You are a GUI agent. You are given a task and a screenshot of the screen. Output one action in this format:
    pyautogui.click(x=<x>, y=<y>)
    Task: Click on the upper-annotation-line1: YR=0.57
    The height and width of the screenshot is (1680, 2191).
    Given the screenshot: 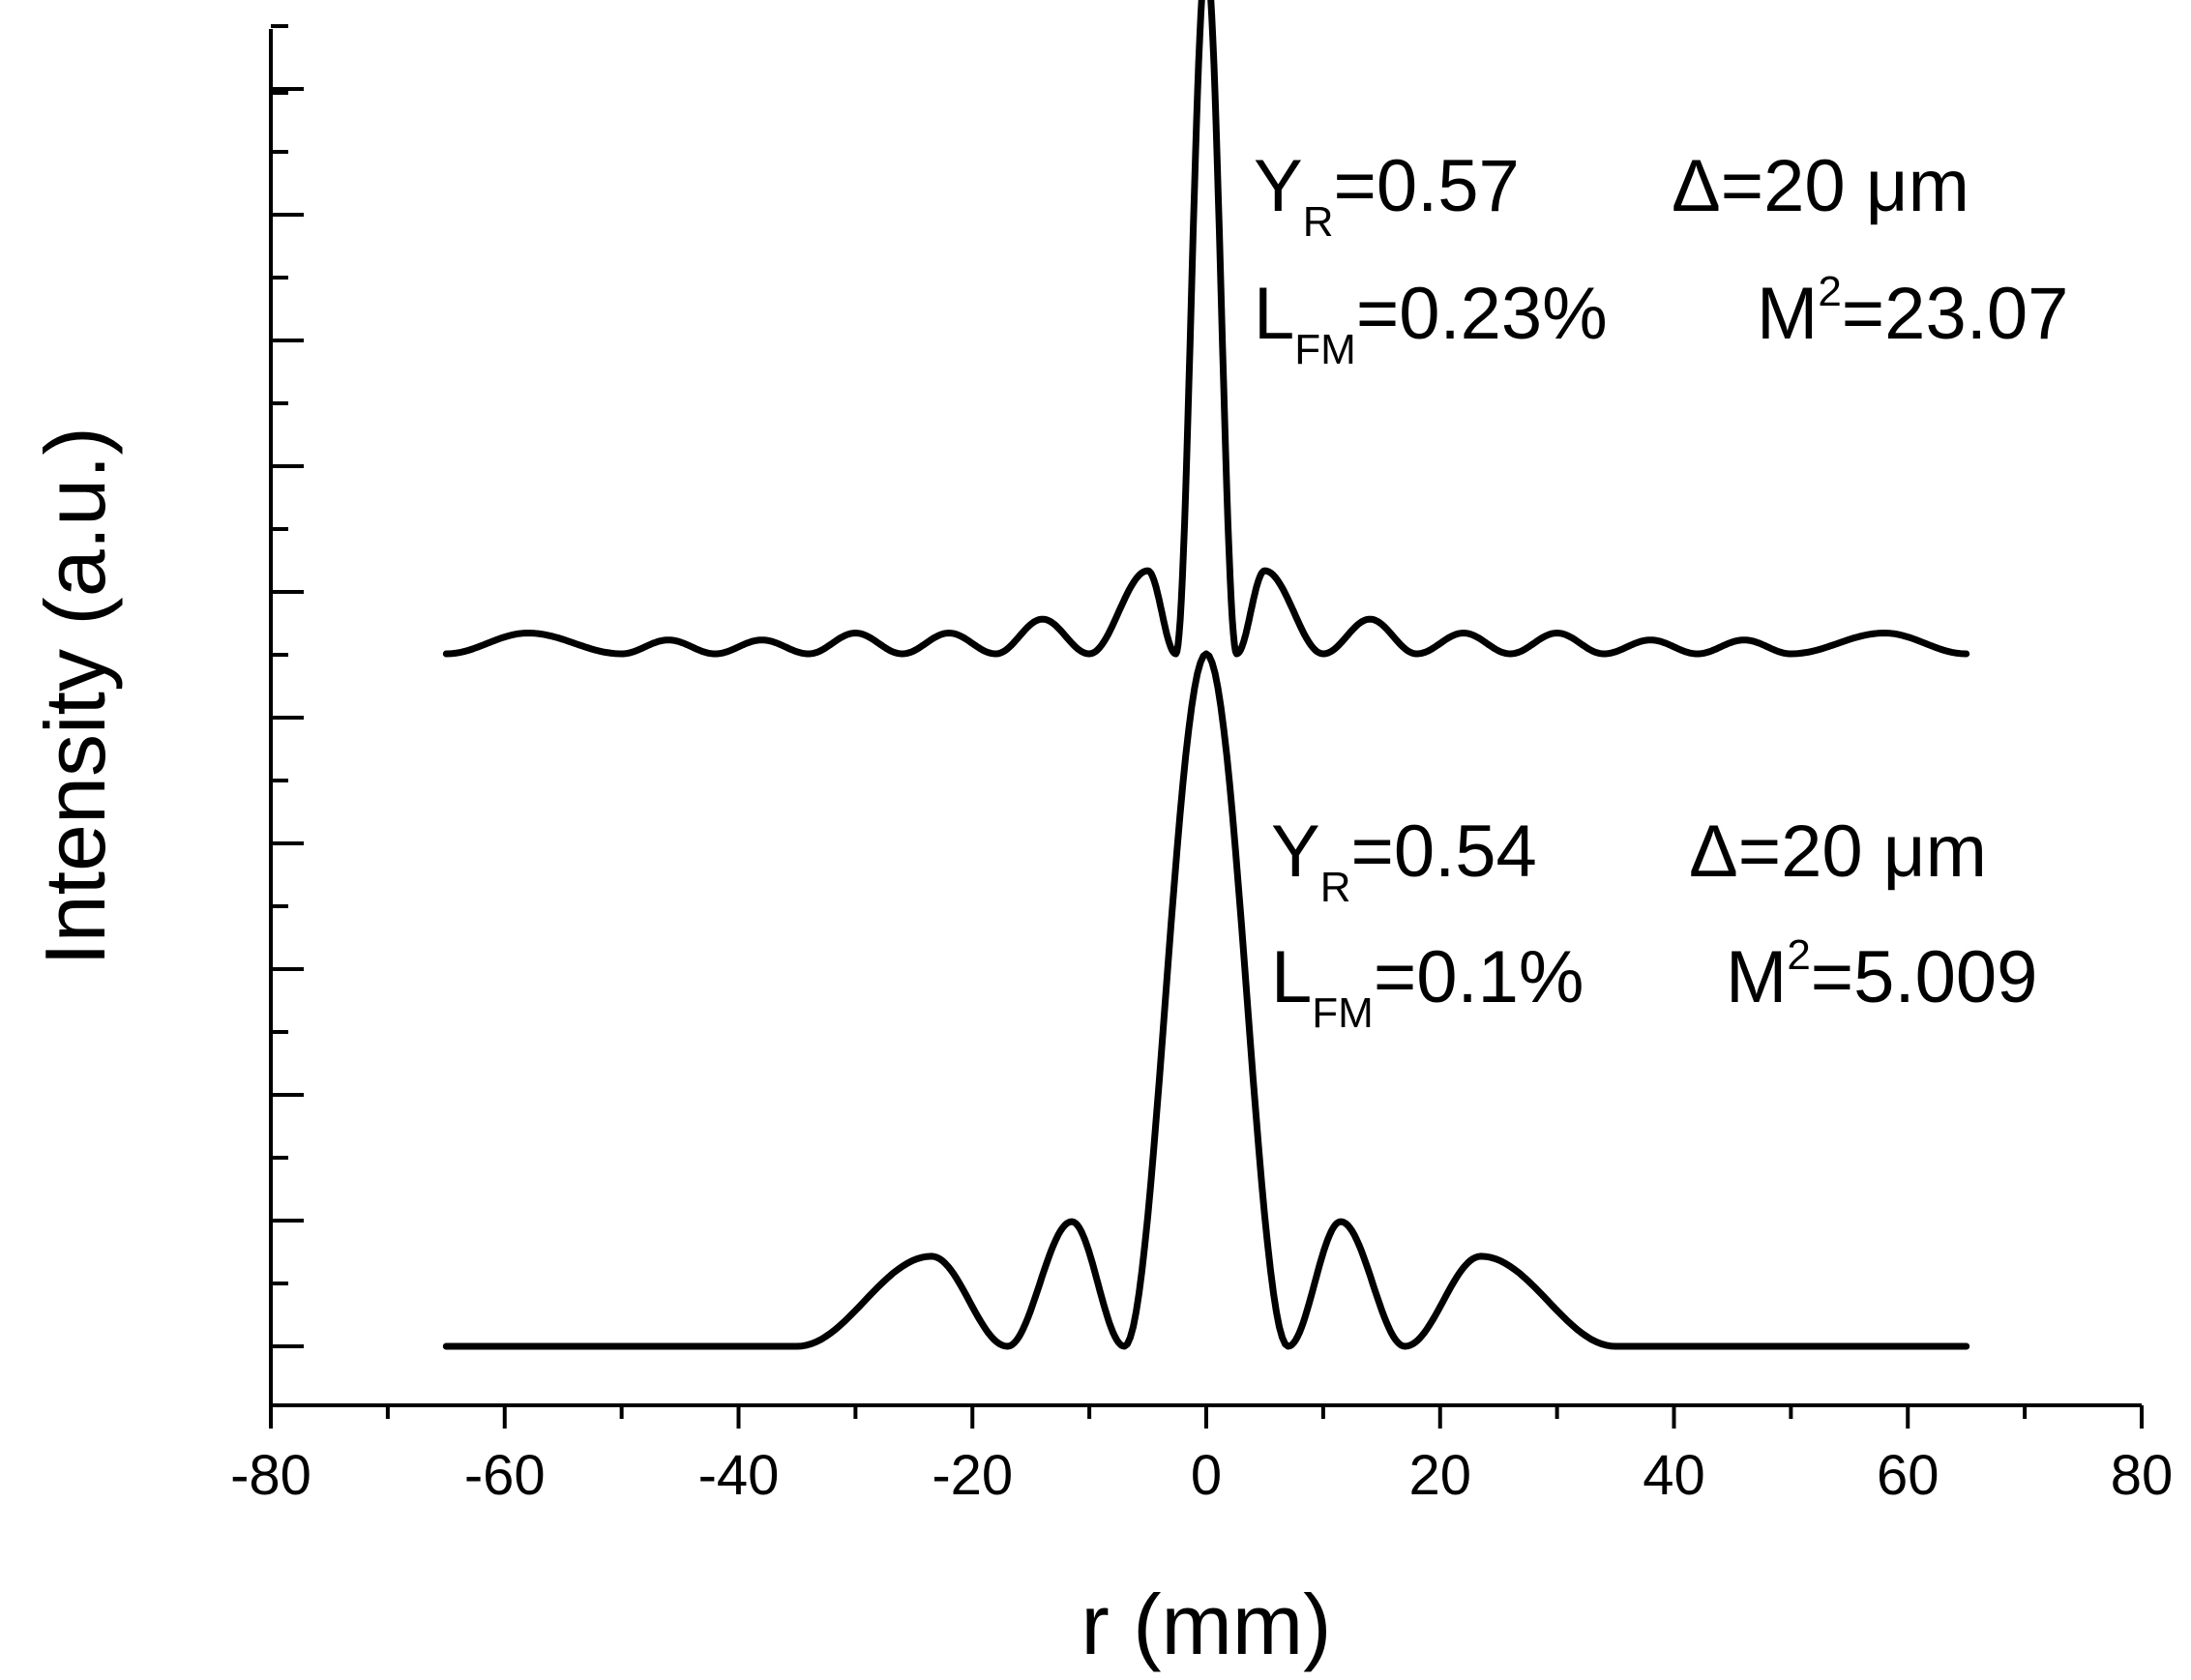 What is the action you would take?
    pyautogui.click(x=1387, y=196)
    